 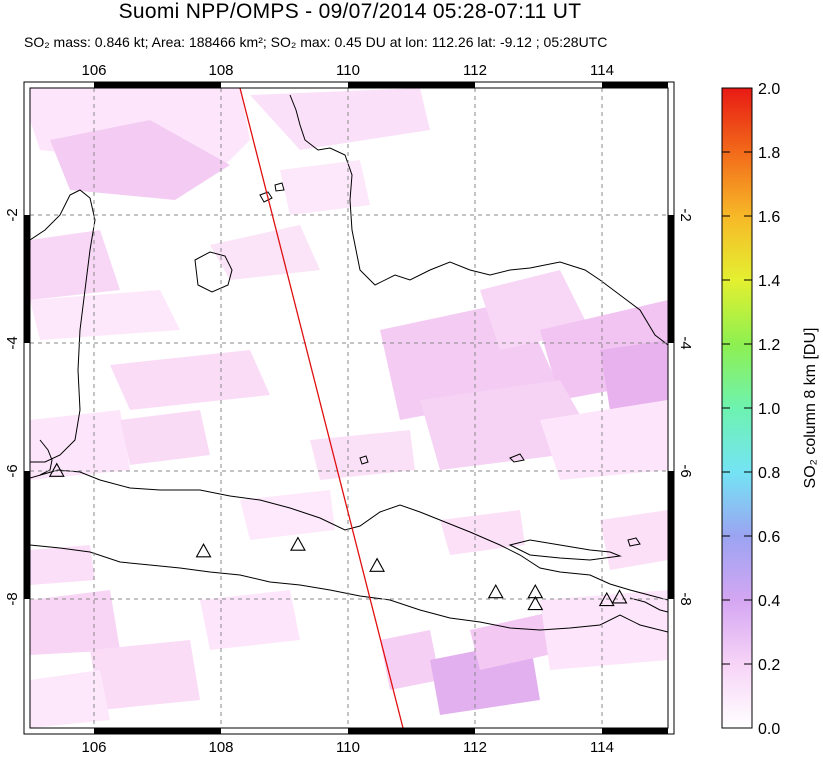 What do you see at coordinates (769, 601) in the screenshot?
I see `colorbar-tick-label: 0.4` at bounding box center [769, 601].